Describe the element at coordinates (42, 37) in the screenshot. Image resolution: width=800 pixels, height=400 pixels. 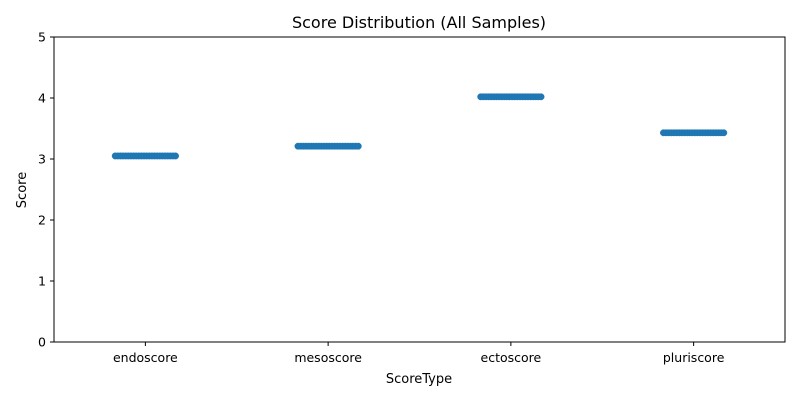
I see `y-tick-label: 5` at that location.